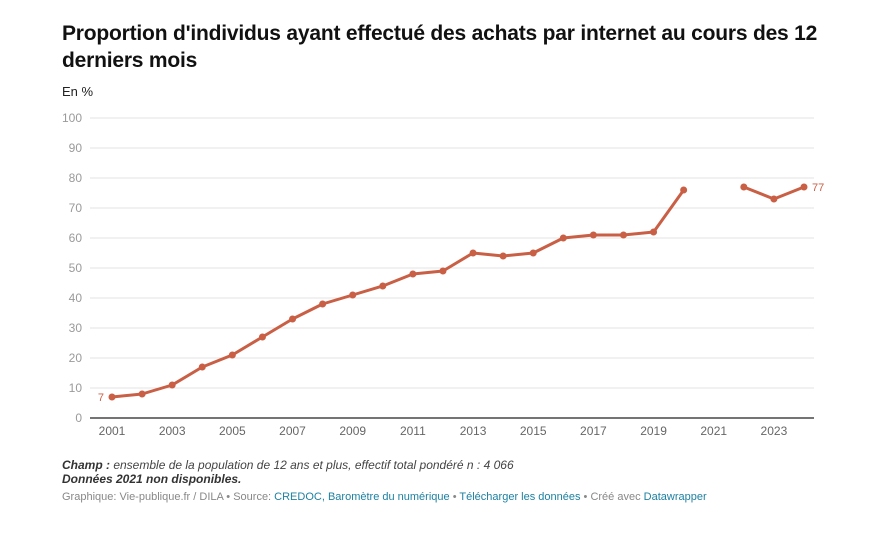 The height and width of the screenshot is (544, 890). What do you see at coordinates (76, 178) in the screenshot?
I see `y-tick-label: 80` at bounding box center [76, 178].